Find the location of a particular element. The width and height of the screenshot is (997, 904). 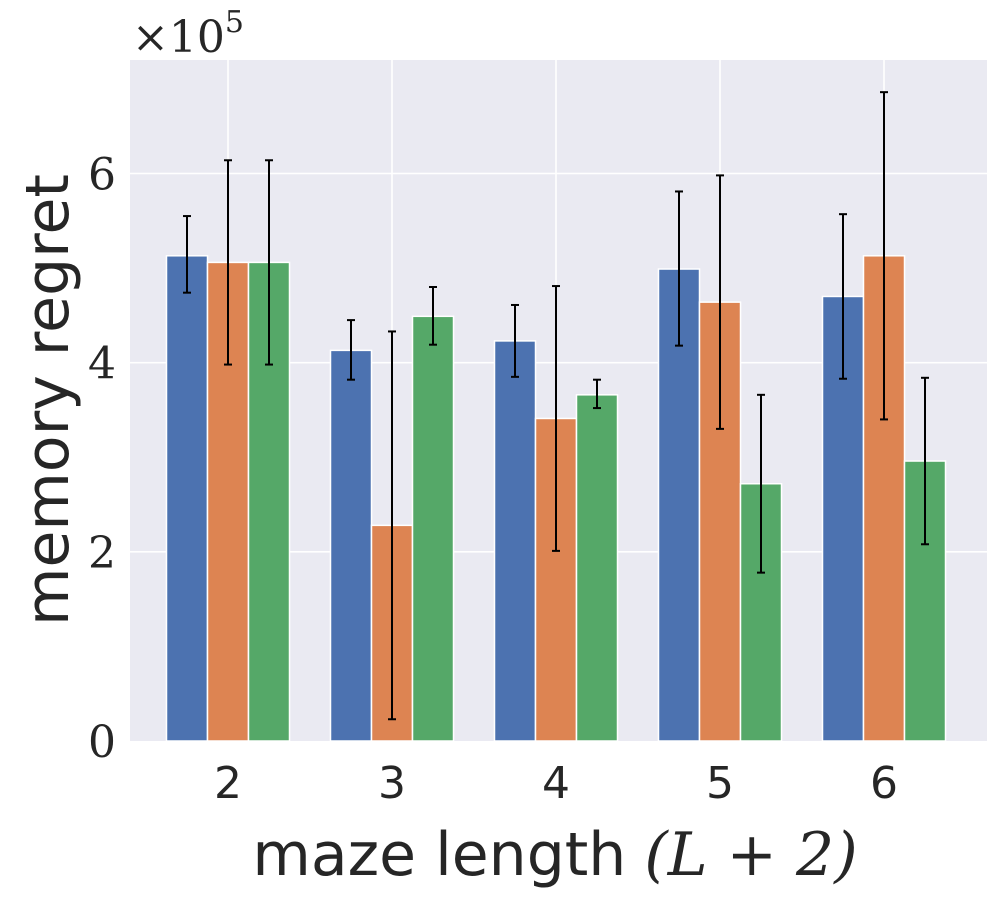

y-tick-label: 4 is located at coordinates (102, 364).